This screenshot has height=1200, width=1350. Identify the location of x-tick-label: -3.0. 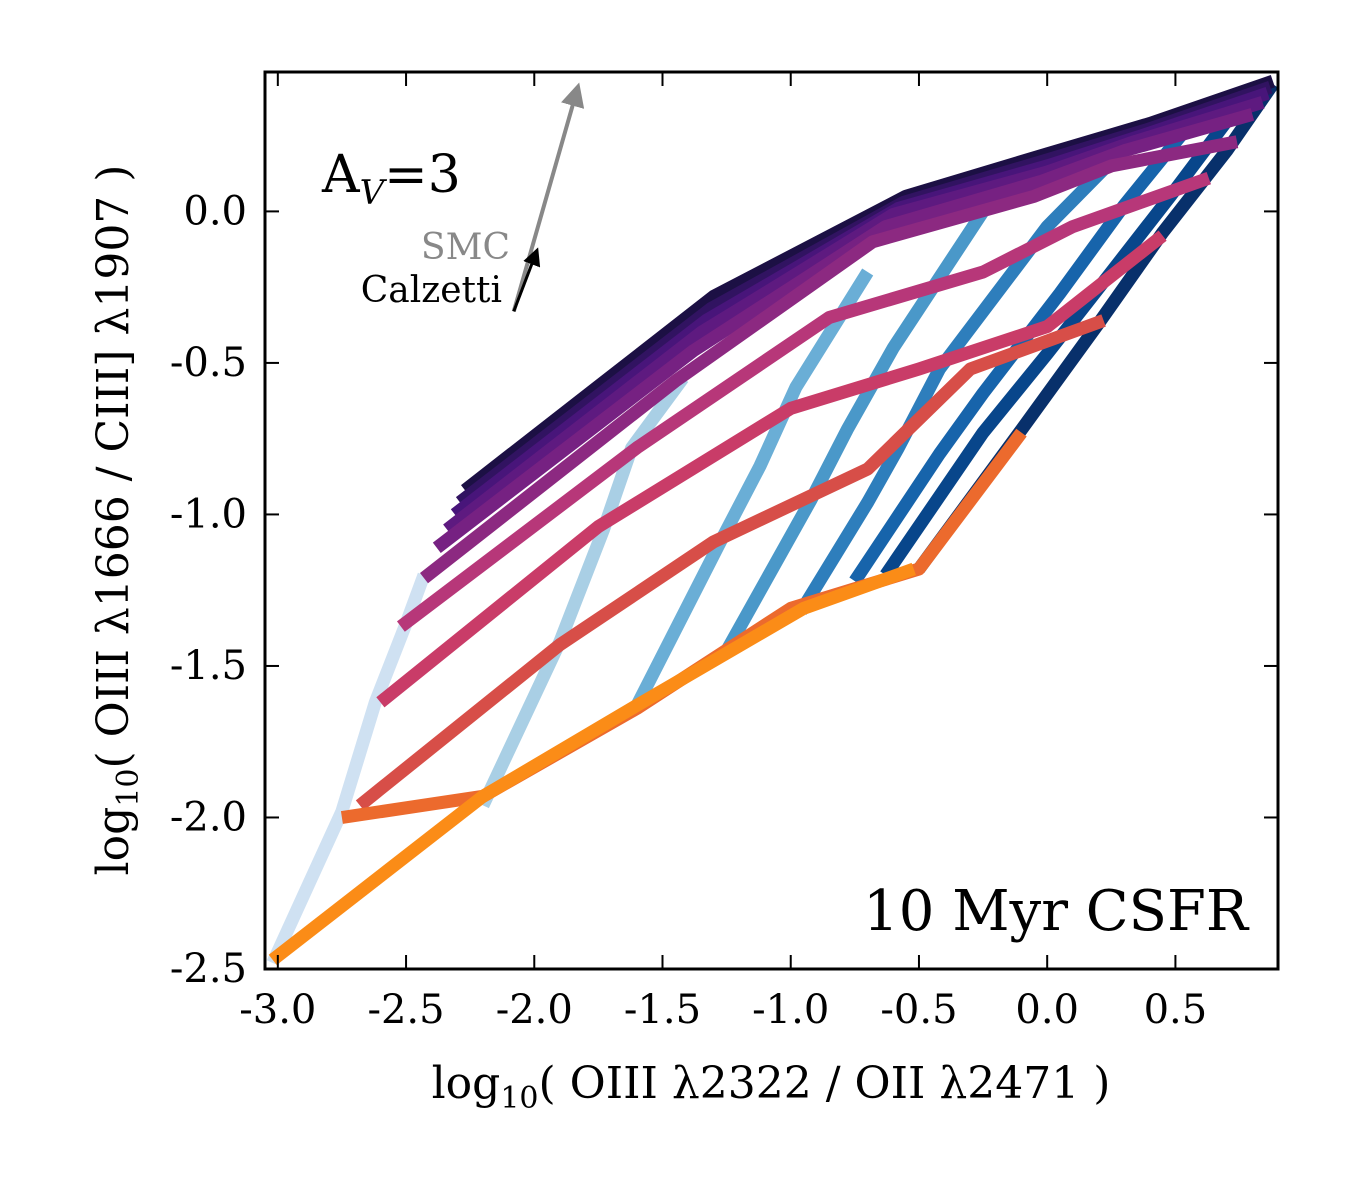
(277, 1010).